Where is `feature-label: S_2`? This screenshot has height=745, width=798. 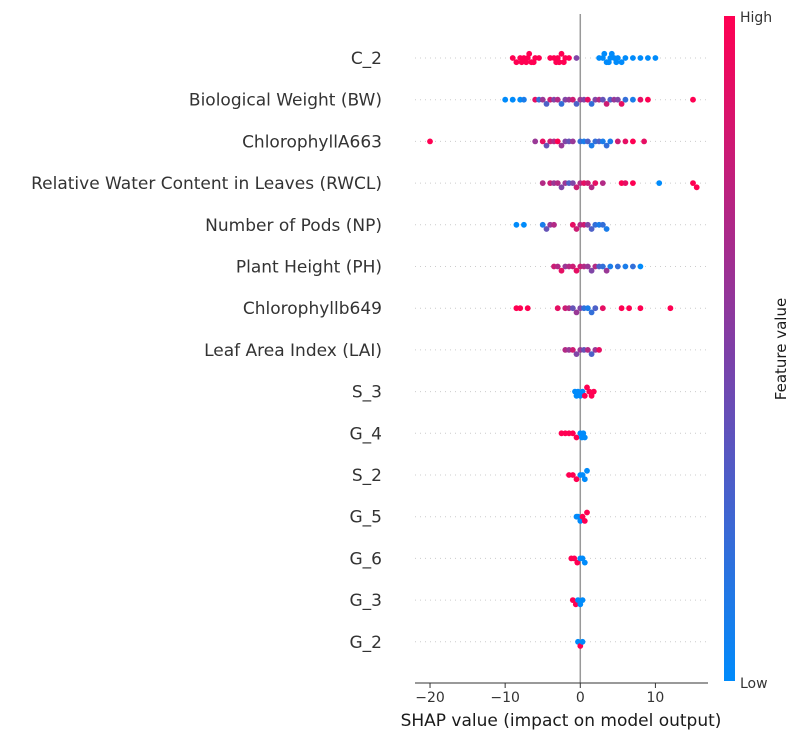 feature-label: S_2 is located at coordinates (367, 476).